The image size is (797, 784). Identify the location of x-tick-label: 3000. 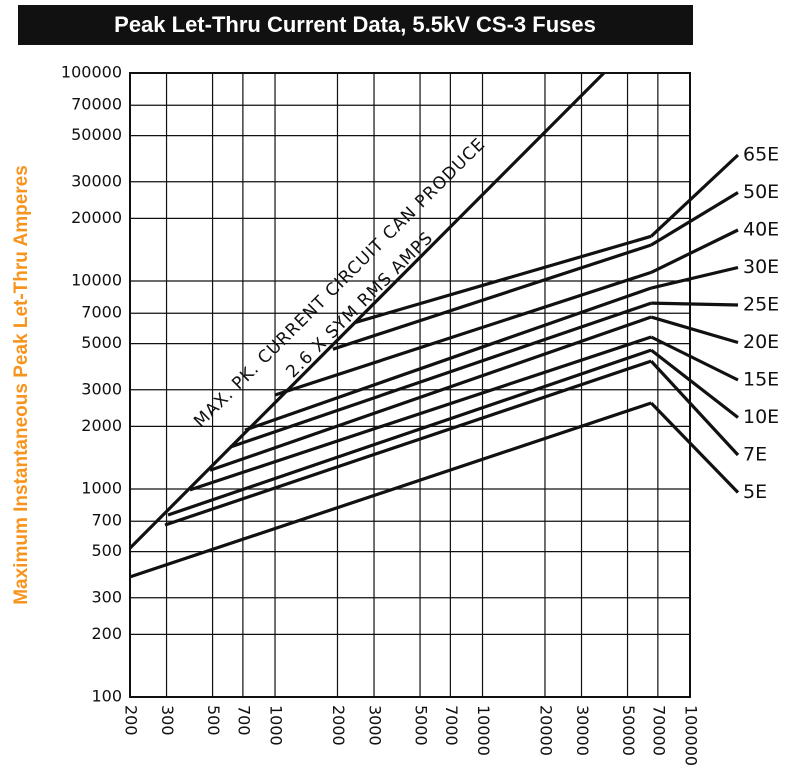
(375, 725).